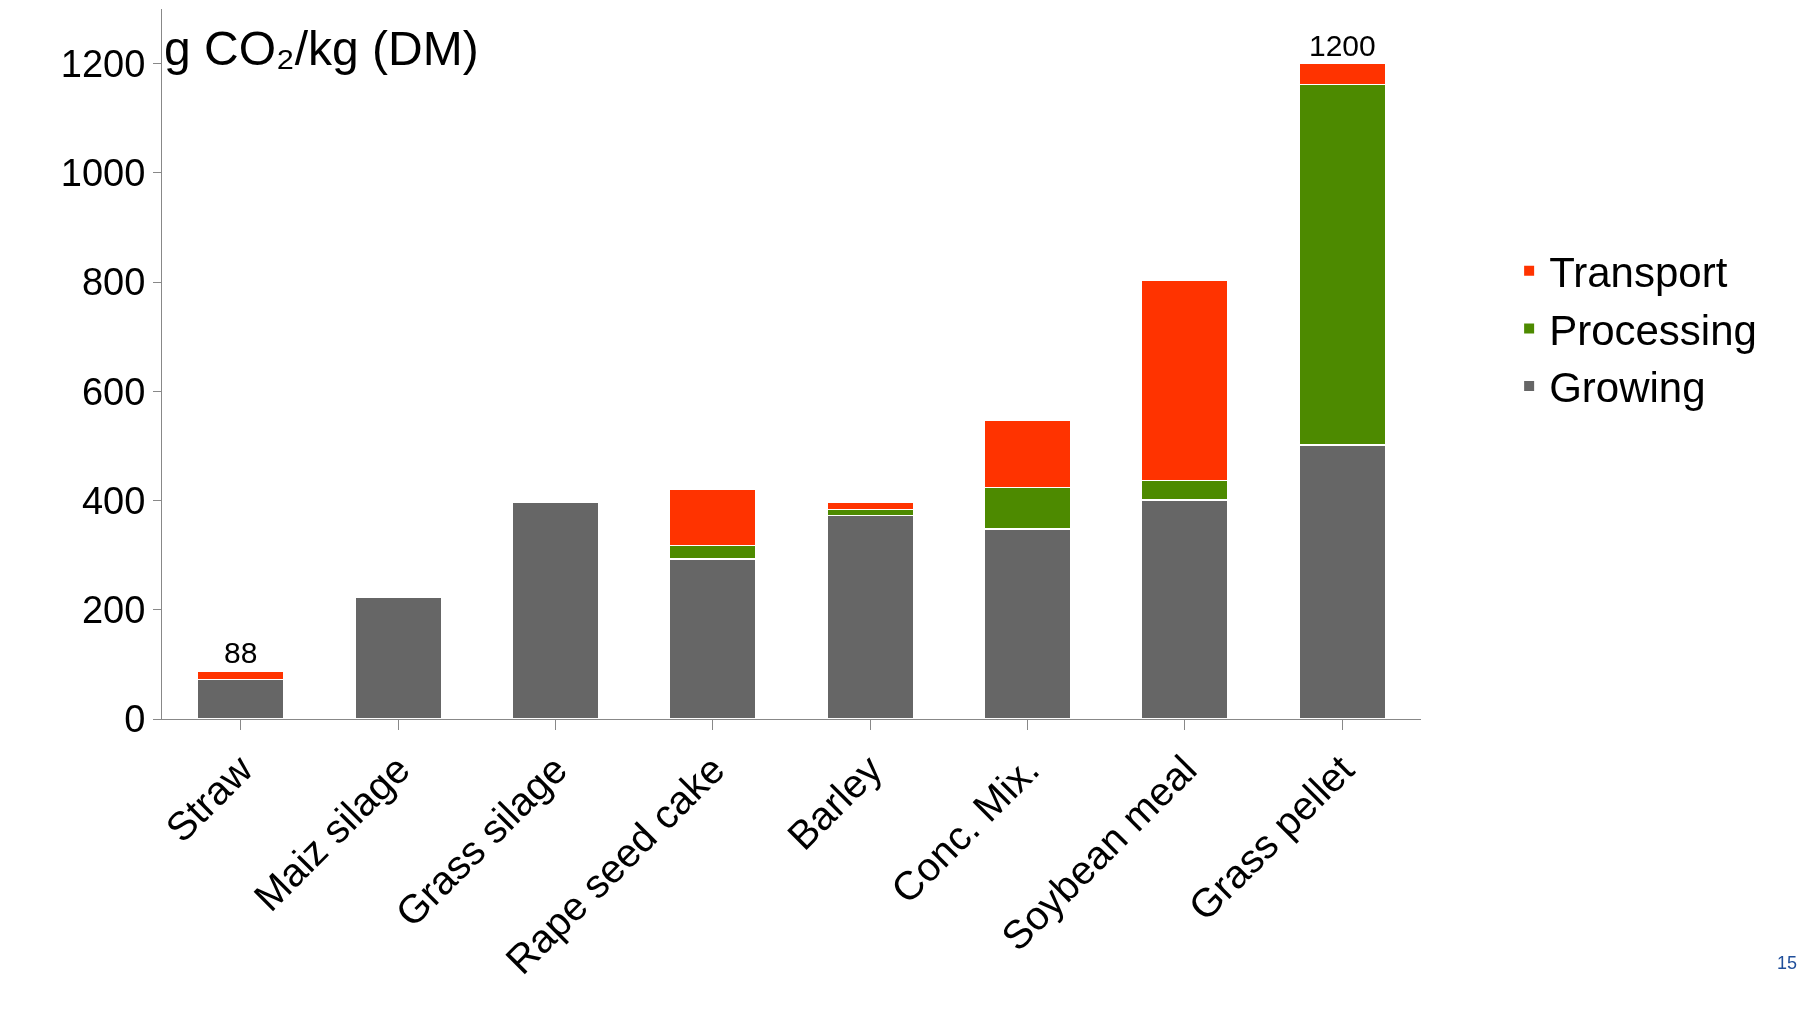 The height and width of the screenshot is (1018, 1812). Describe the element at coordinates (113, 282) in the screenshot. I see `y-tick-label: 800` at that location.